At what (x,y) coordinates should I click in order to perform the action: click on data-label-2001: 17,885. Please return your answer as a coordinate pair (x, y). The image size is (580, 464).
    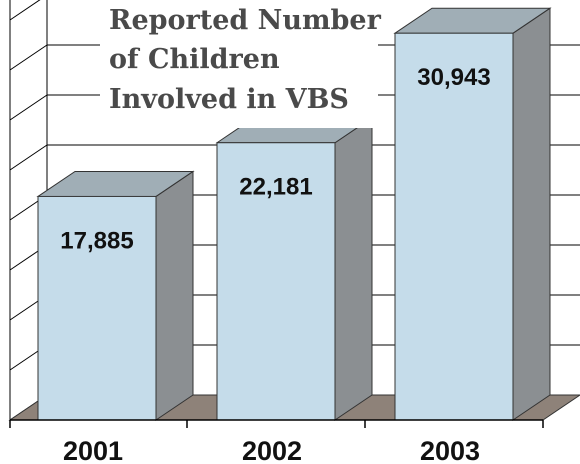
    Looking at the image, I should click on (96, 240).